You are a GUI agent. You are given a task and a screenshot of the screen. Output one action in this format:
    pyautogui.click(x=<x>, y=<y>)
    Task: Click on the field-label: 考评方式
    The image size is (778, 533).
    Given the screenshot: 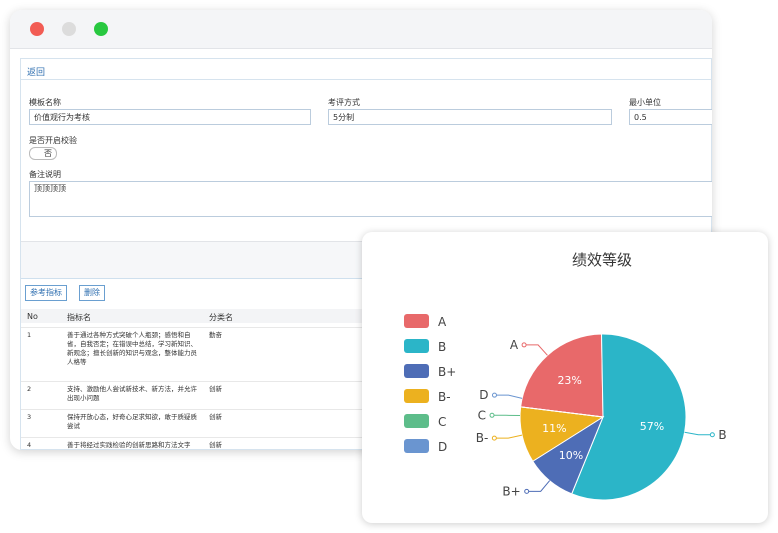 What is the action you would take?
    pyautogui.click(x=344, y=102)
    